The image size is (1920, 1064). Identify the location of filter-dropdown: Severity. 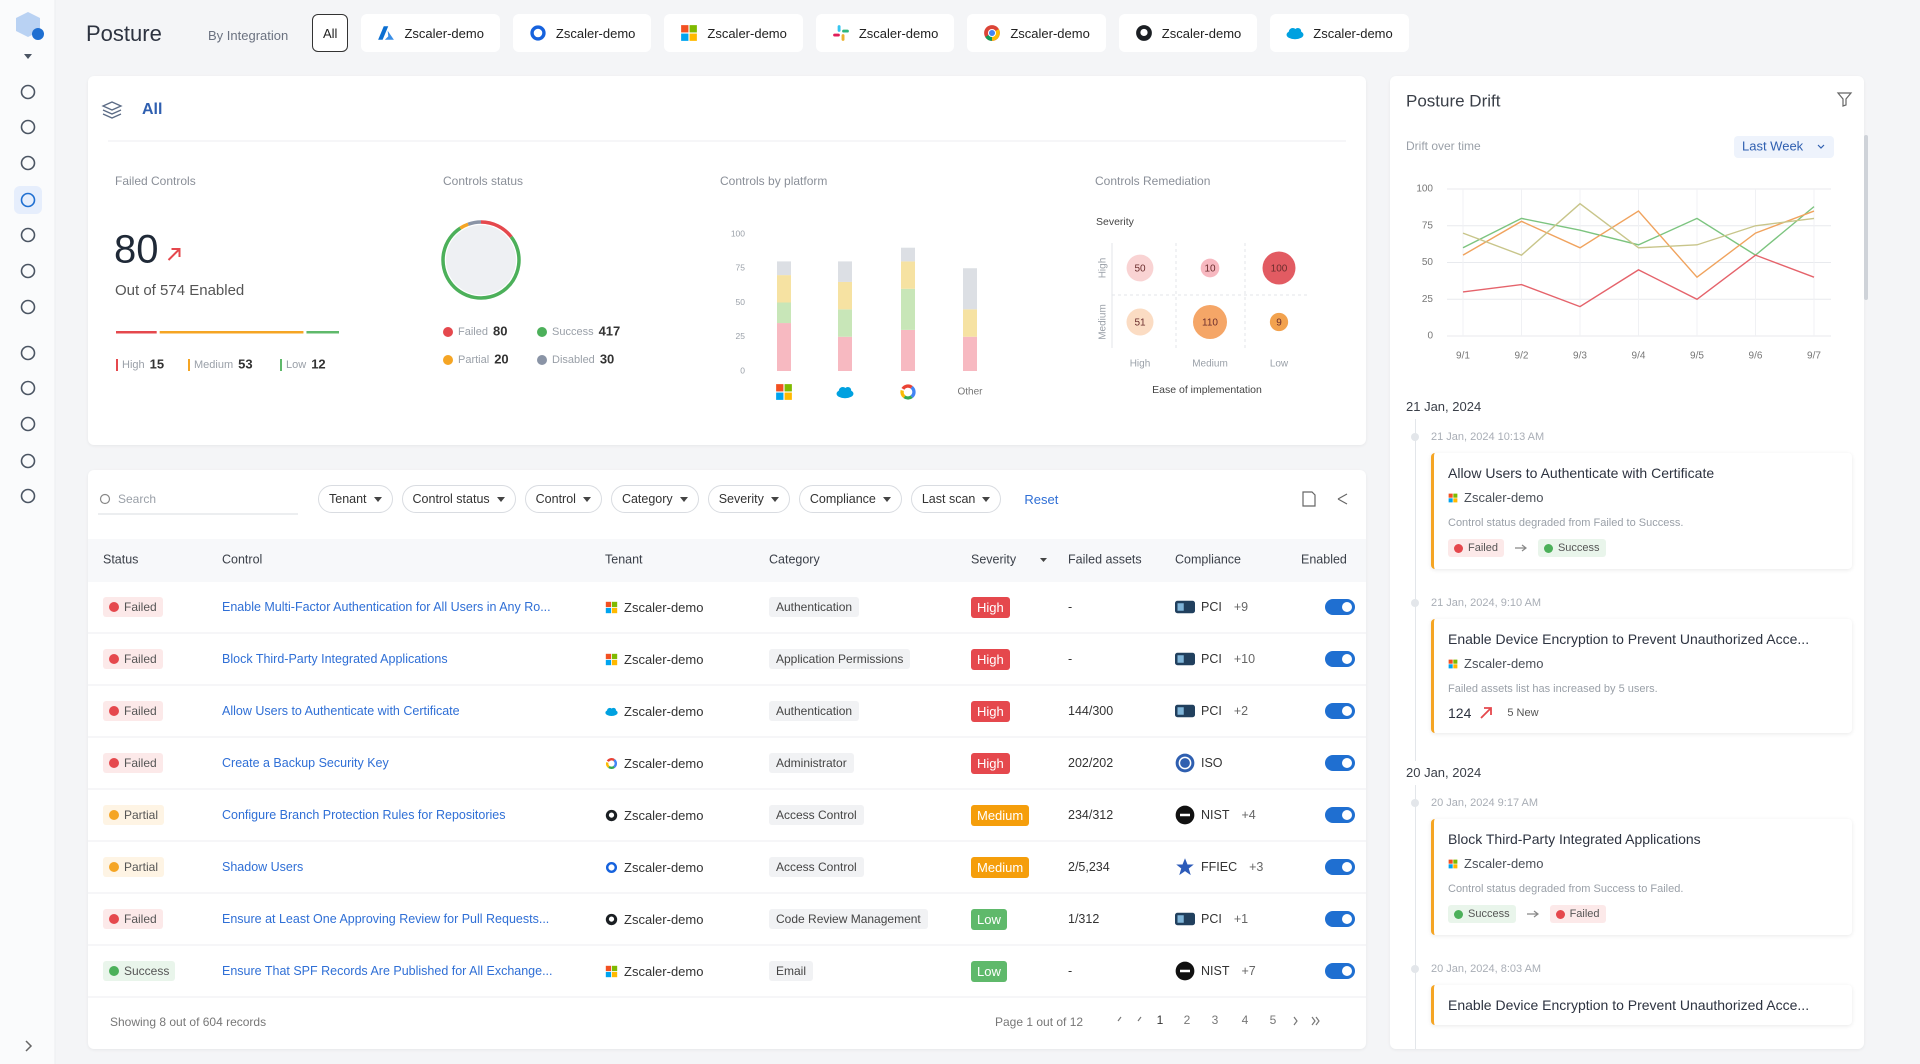
(748, 499).